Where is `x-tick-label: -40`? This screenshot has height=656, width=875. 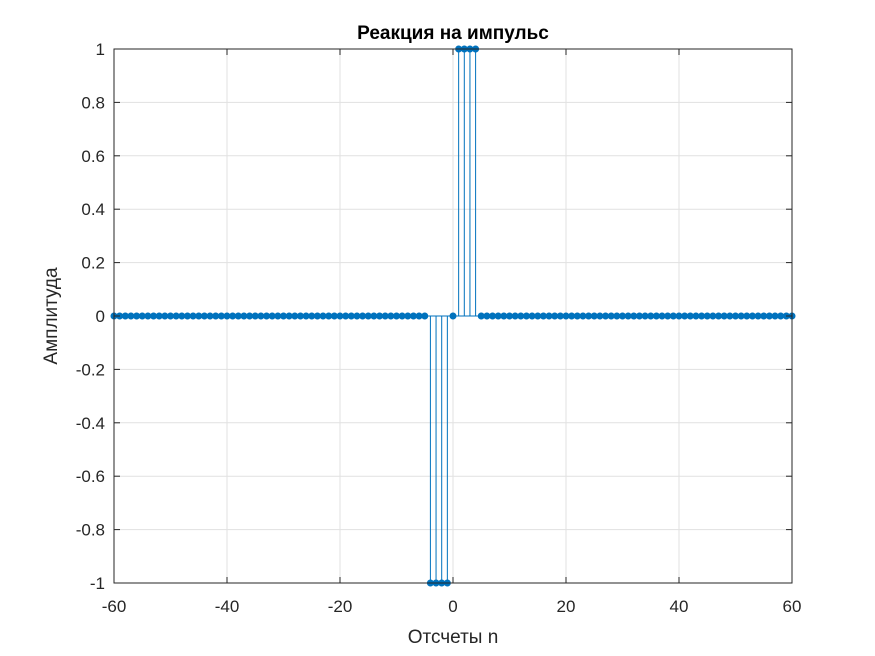
x-tick-label: -40 is located at coordinates (227, 606).